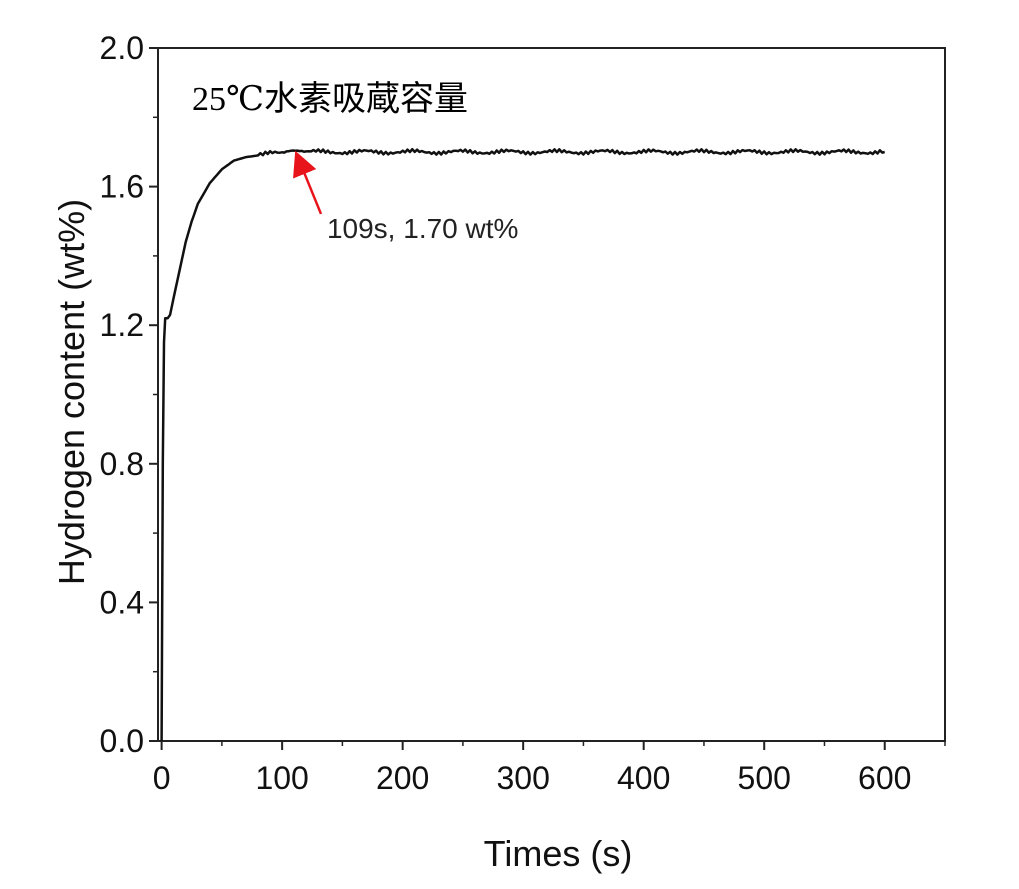 The image size is (1019, 889). What do you see at coordinates (122, 741) in the screenshot?
I see `y-tick-label: 0.0` at bounding box center [122, 741].